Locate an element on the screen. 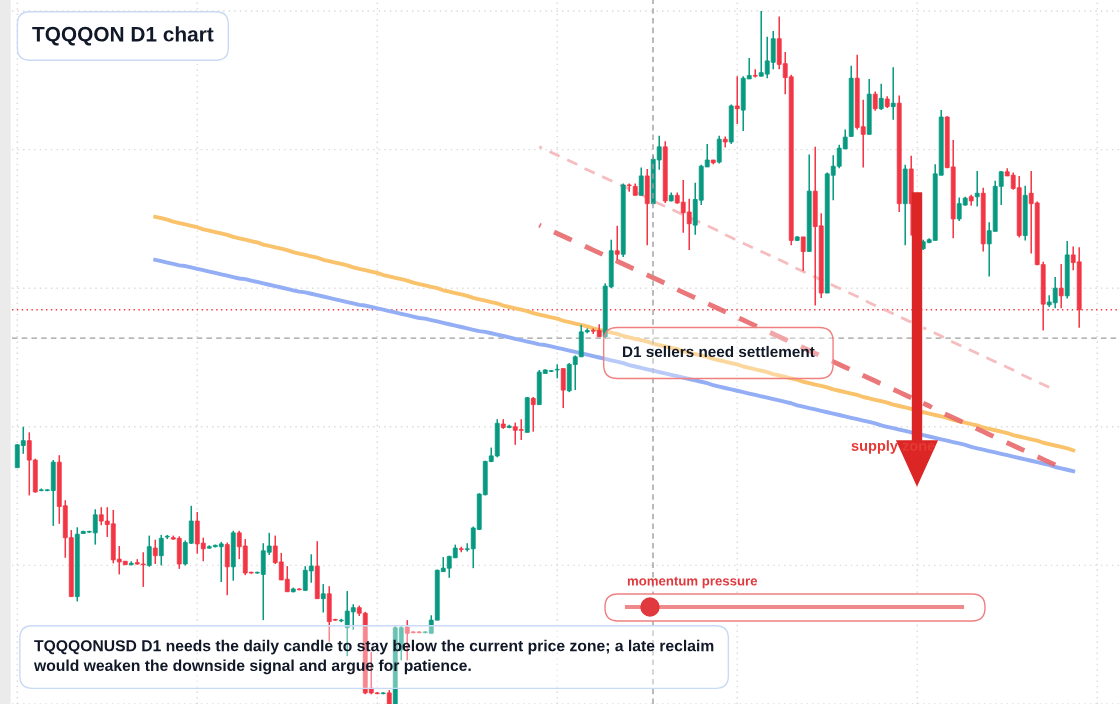  text: TQQQON D1 chart is located at coordinates (123, 36).